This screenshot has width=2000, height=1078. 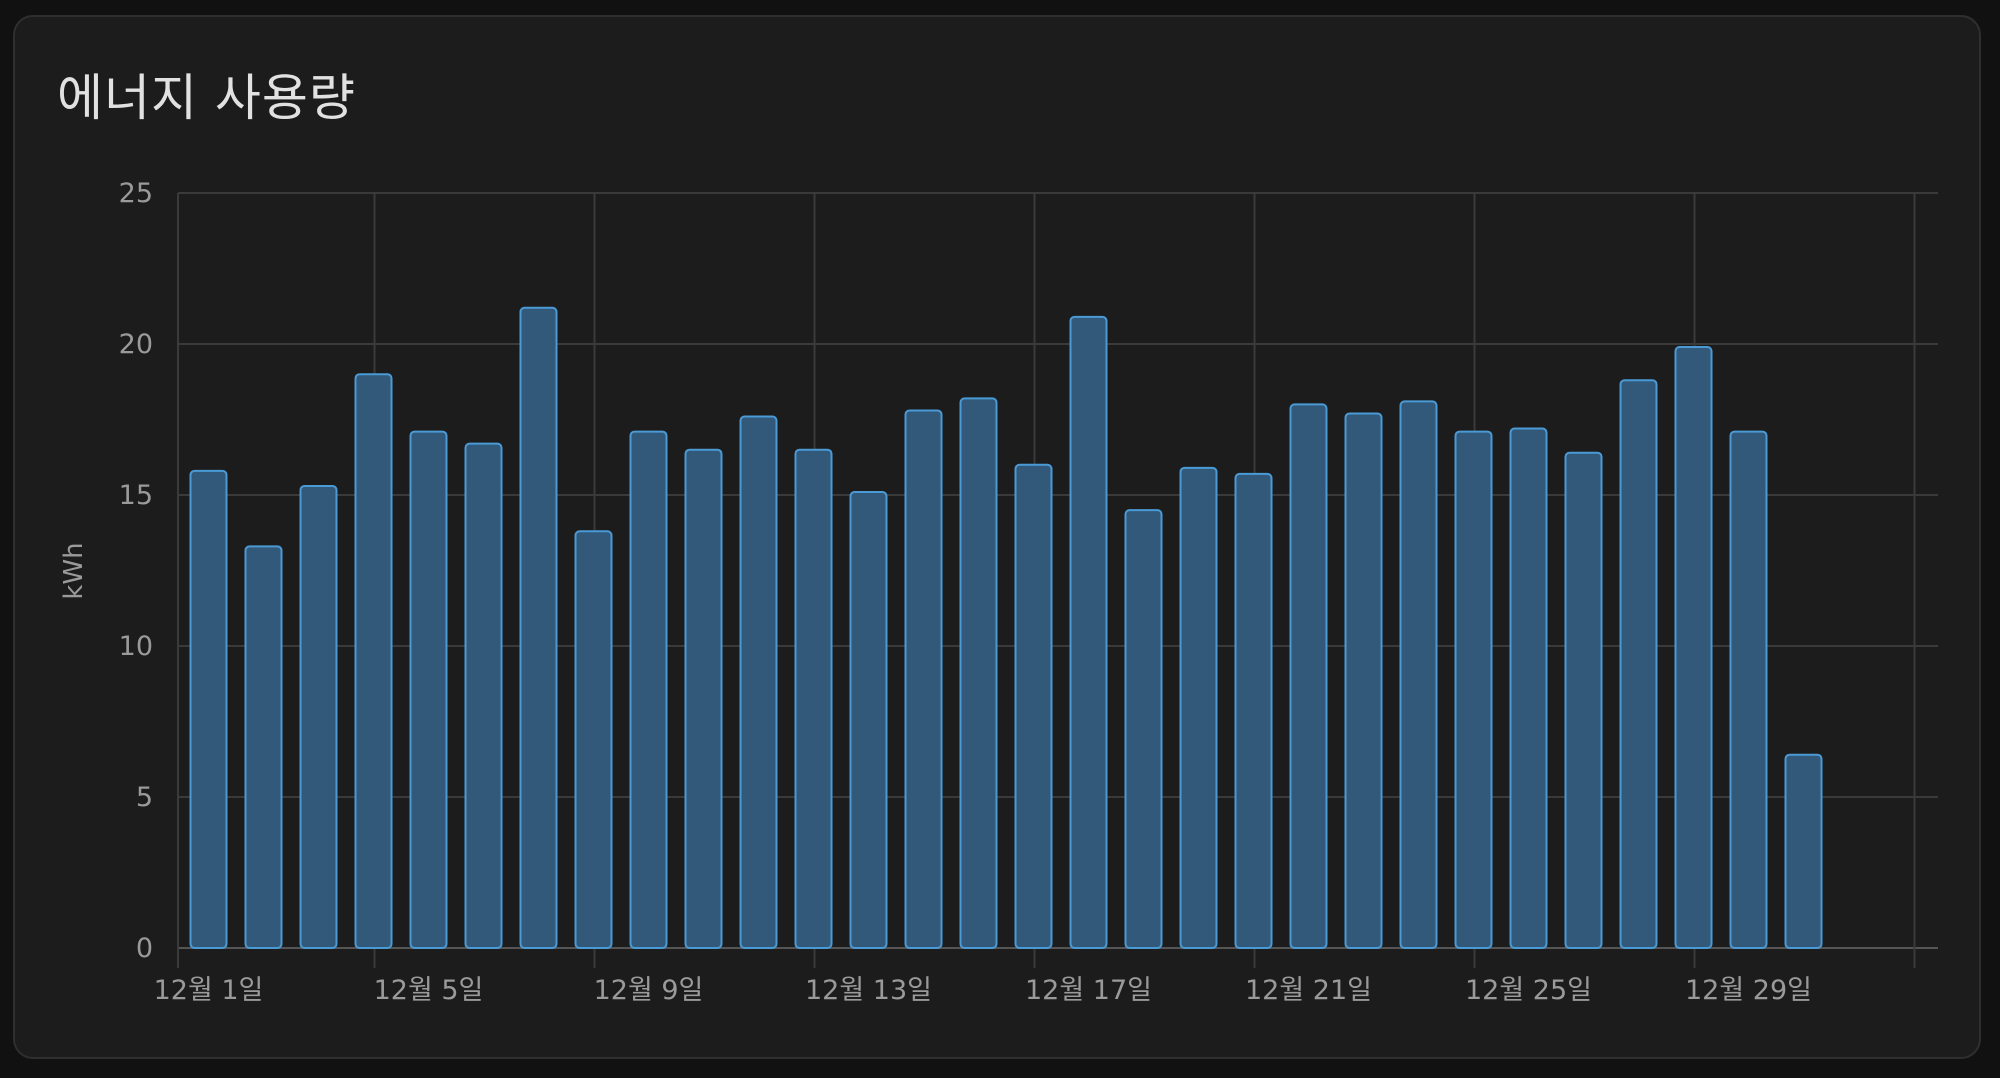 I want to click on y-tick-label: 0, so click(x=144, y=948).